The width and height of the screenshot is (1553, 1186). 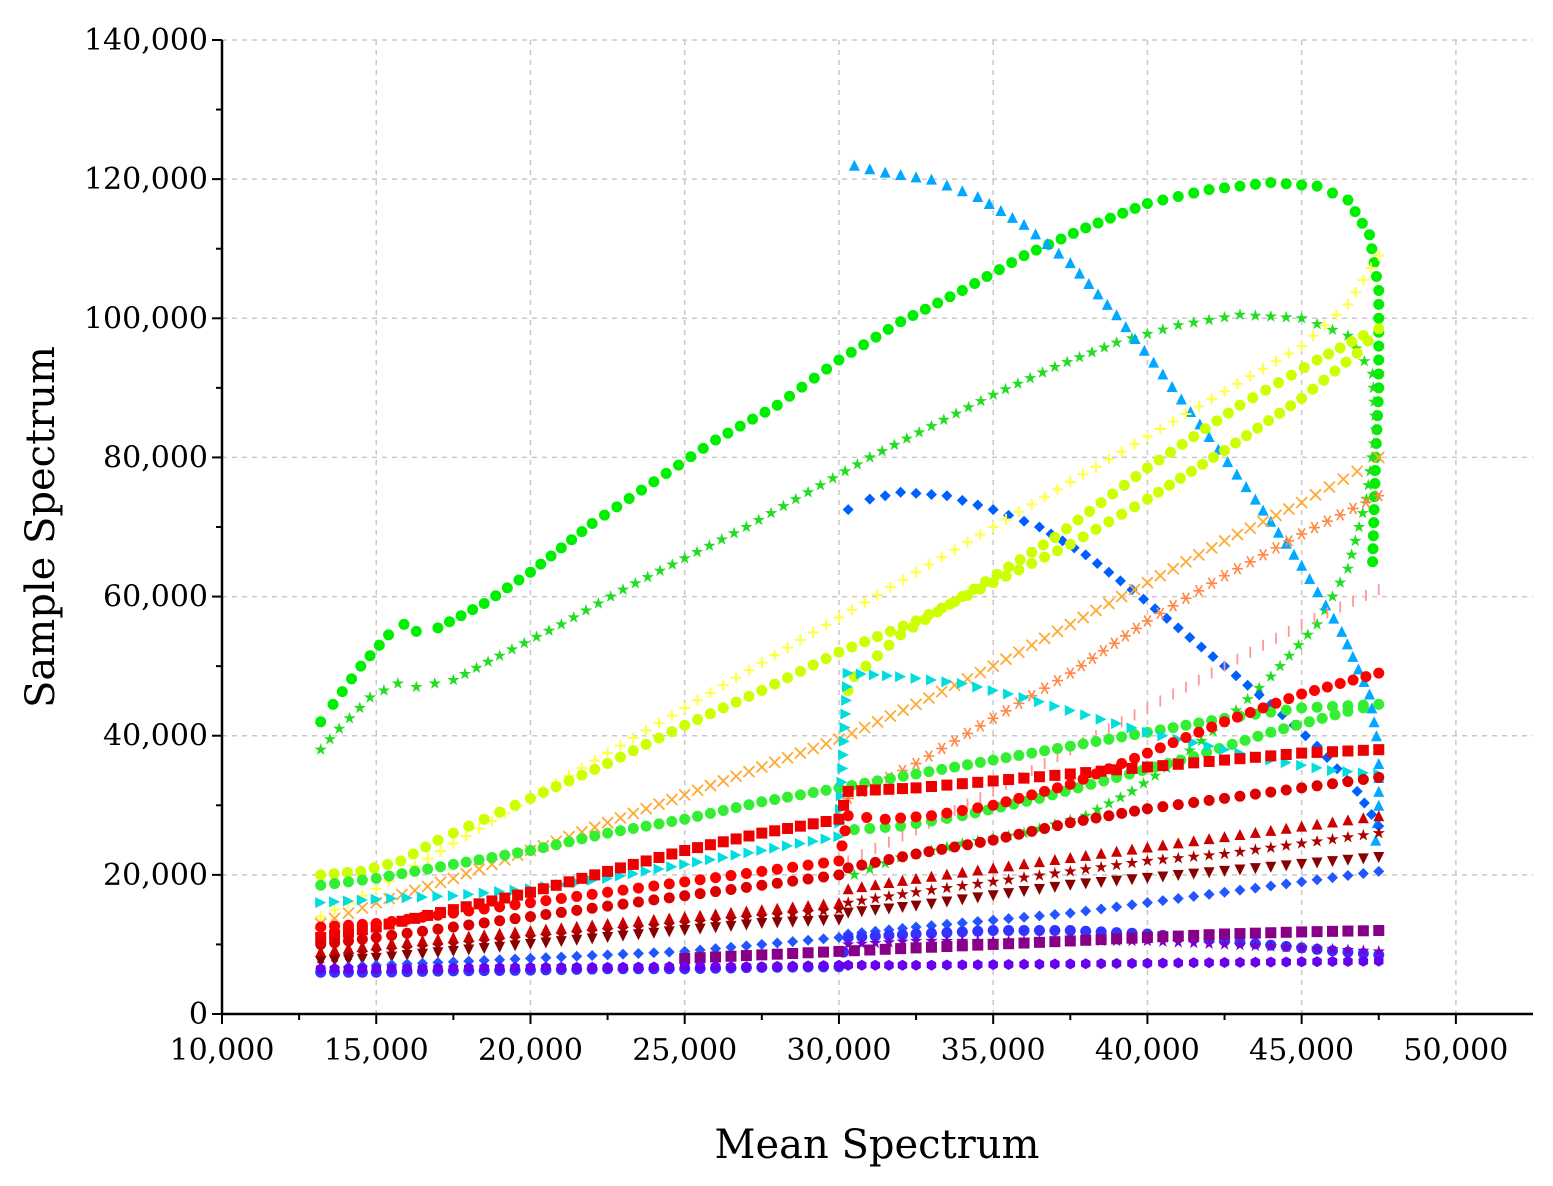 What do you see at coordinates (993, 1050) in the screenshot?
I see `x-tick-label: 35,000` at bounding box center [993, 1050].